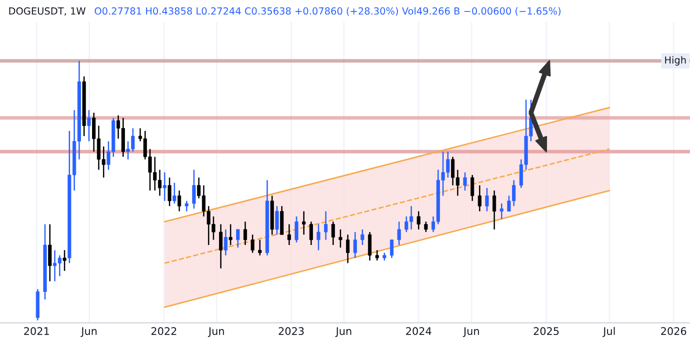 The image size is (690, 338). I want to click on x-tick-label: 2024, so click(419, 331).